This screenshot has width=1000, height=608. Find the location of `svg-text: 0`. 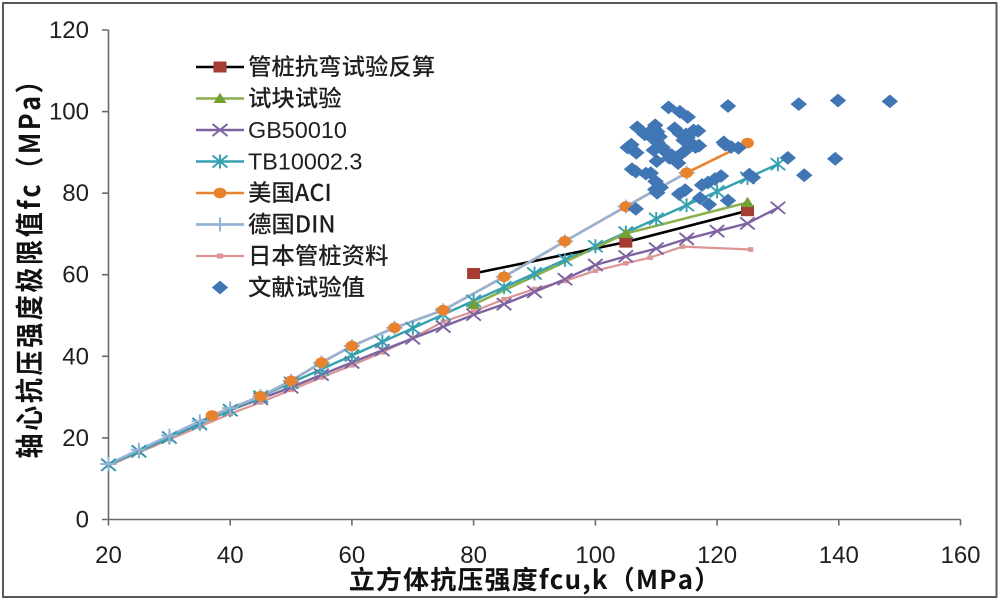

svg-text: 0 is located at coordinates (82, 520).